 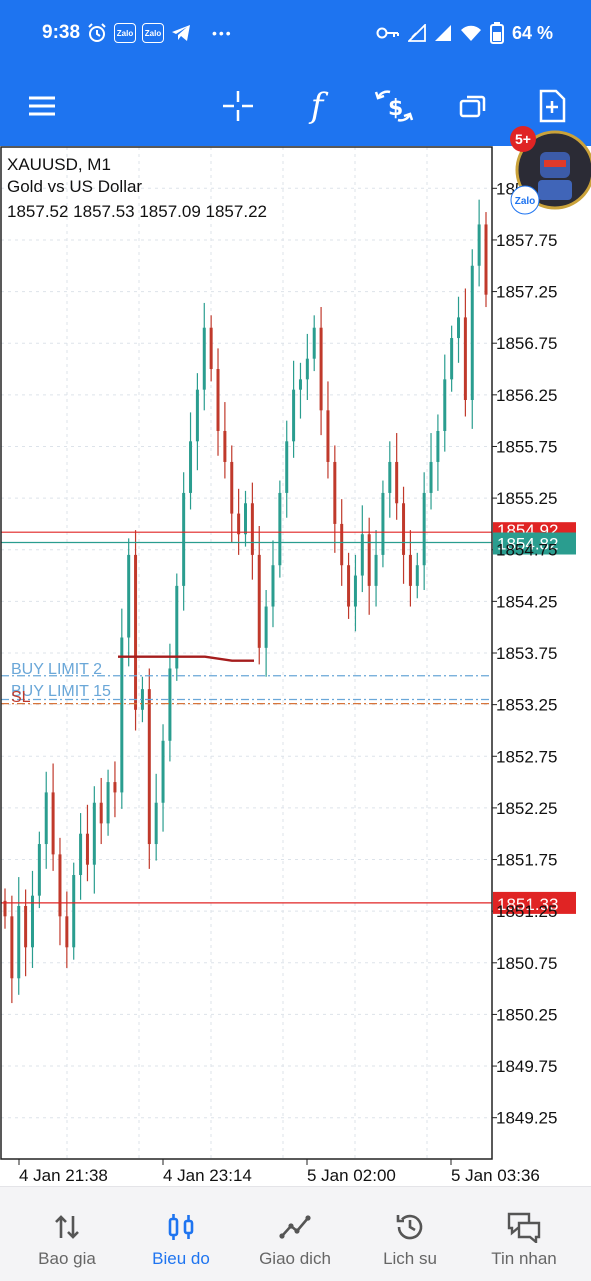 I want to click on buy-limit-label: BUY LIMIT 2, so click(x=56, y=669).